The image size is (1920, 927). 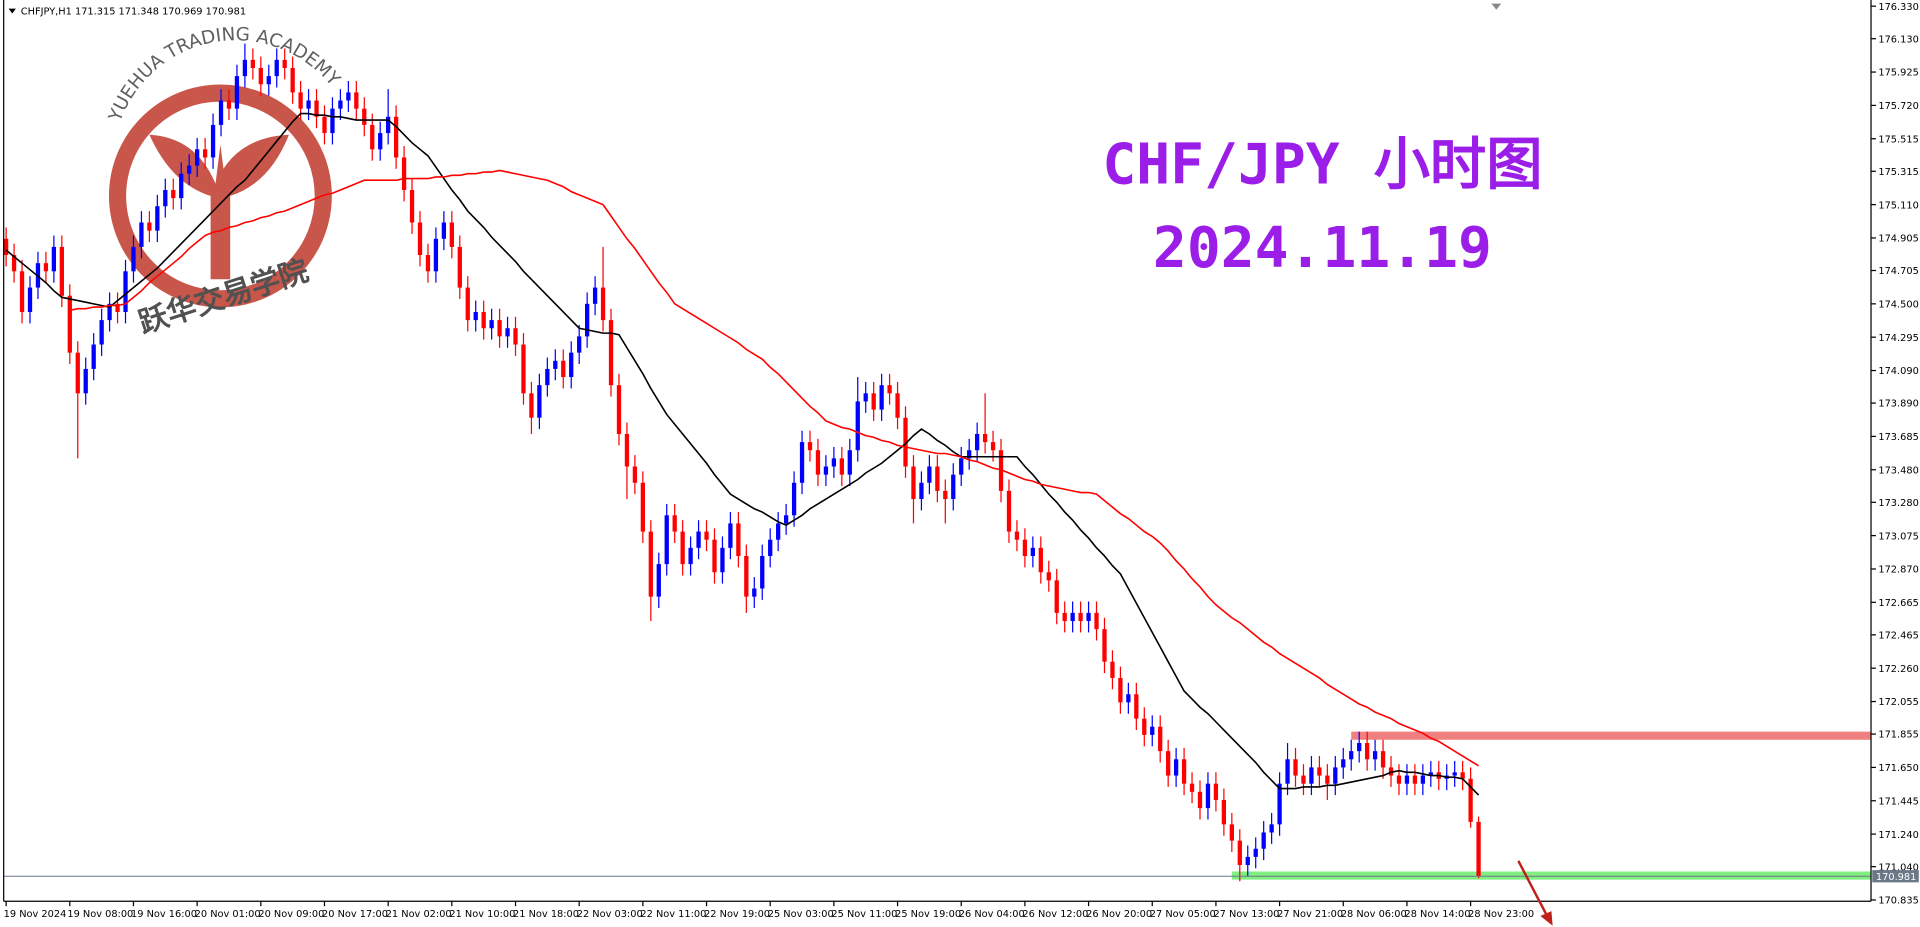 I want to click on x-tick-label: 26 Nov 12:00, so click(x=1055, y=914).